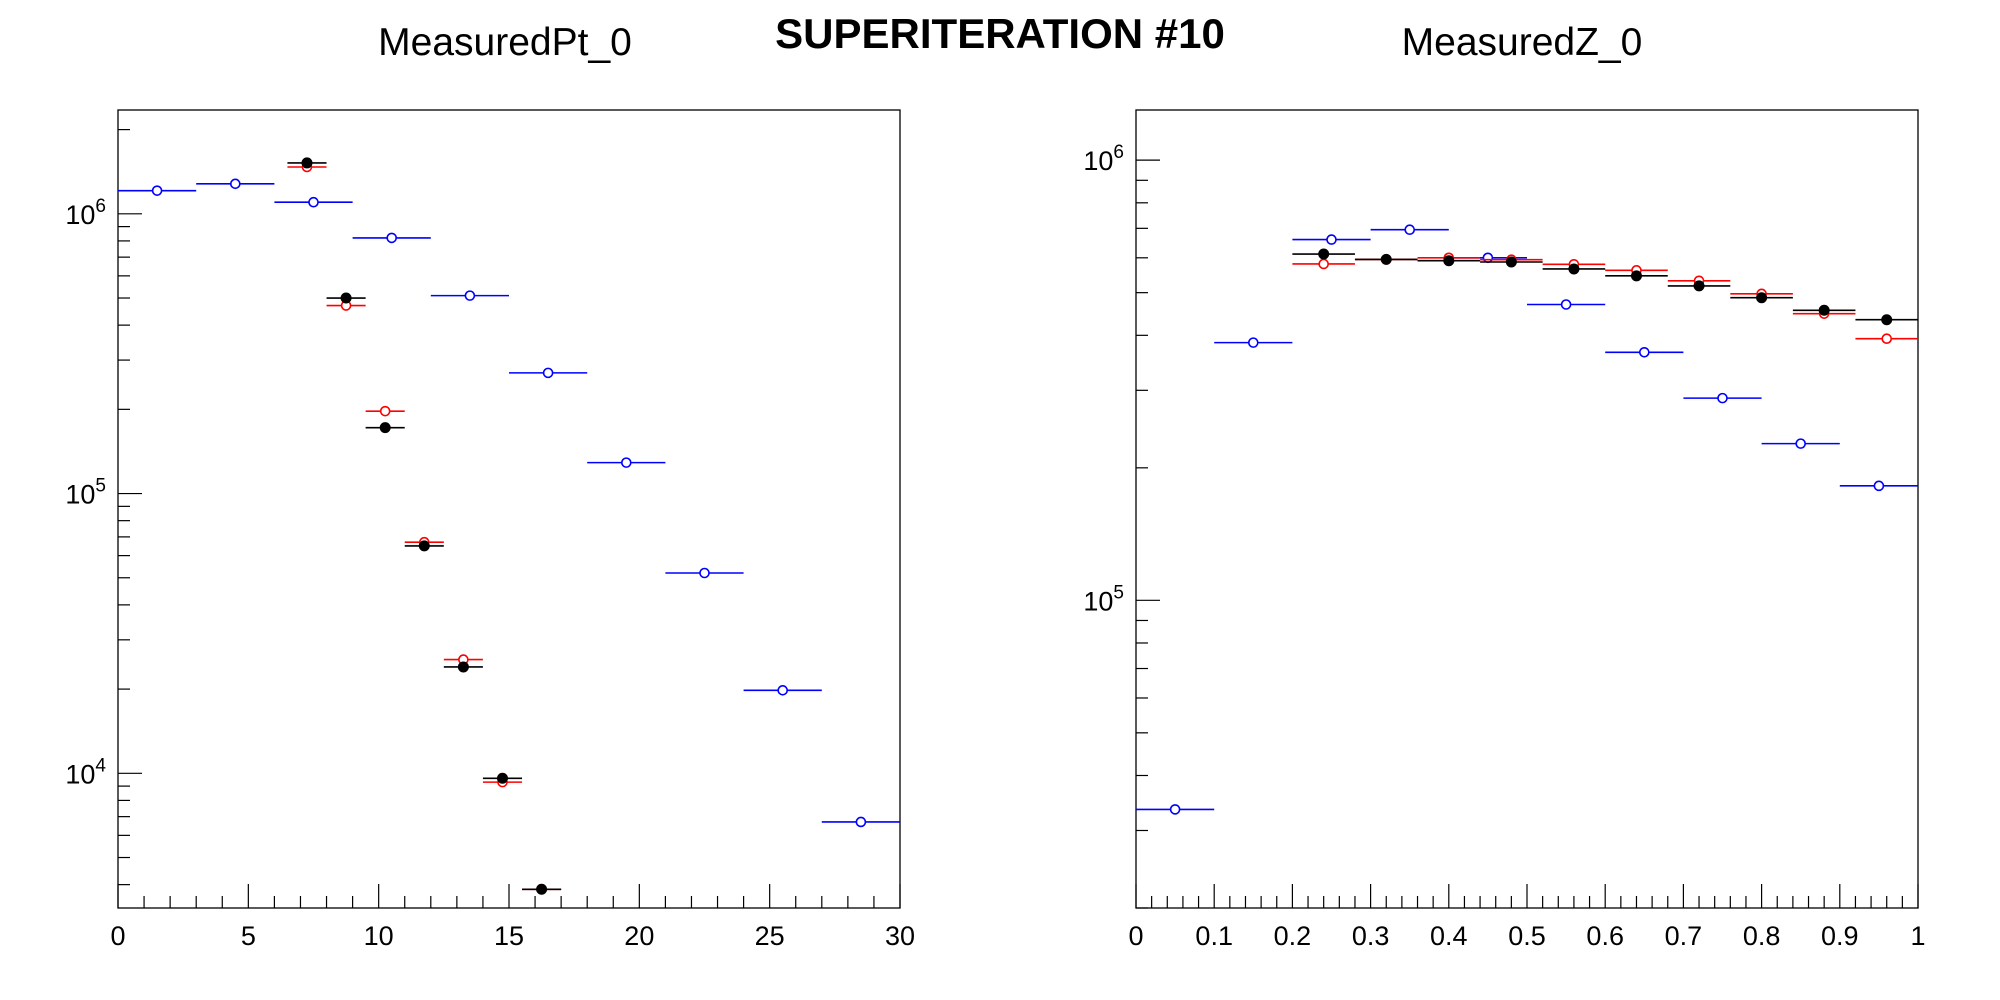  What do you see at coordinates (505, 42) in the screenshot?
I see `pt-panel-title: MeasuredPt_0` at bounding box center [505, 42].